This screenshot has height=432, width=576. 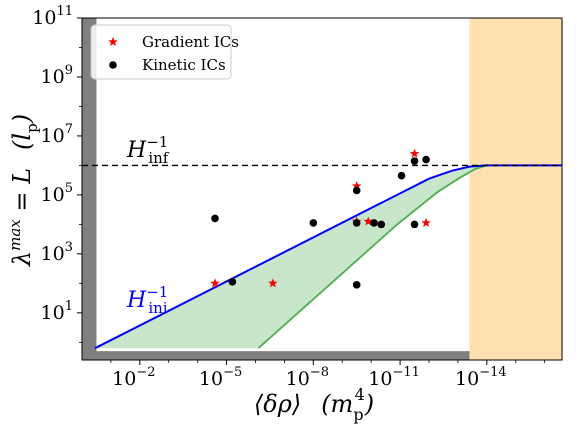 I want to click on y-tick-label: 10⁵, so click(x=57, y=193).